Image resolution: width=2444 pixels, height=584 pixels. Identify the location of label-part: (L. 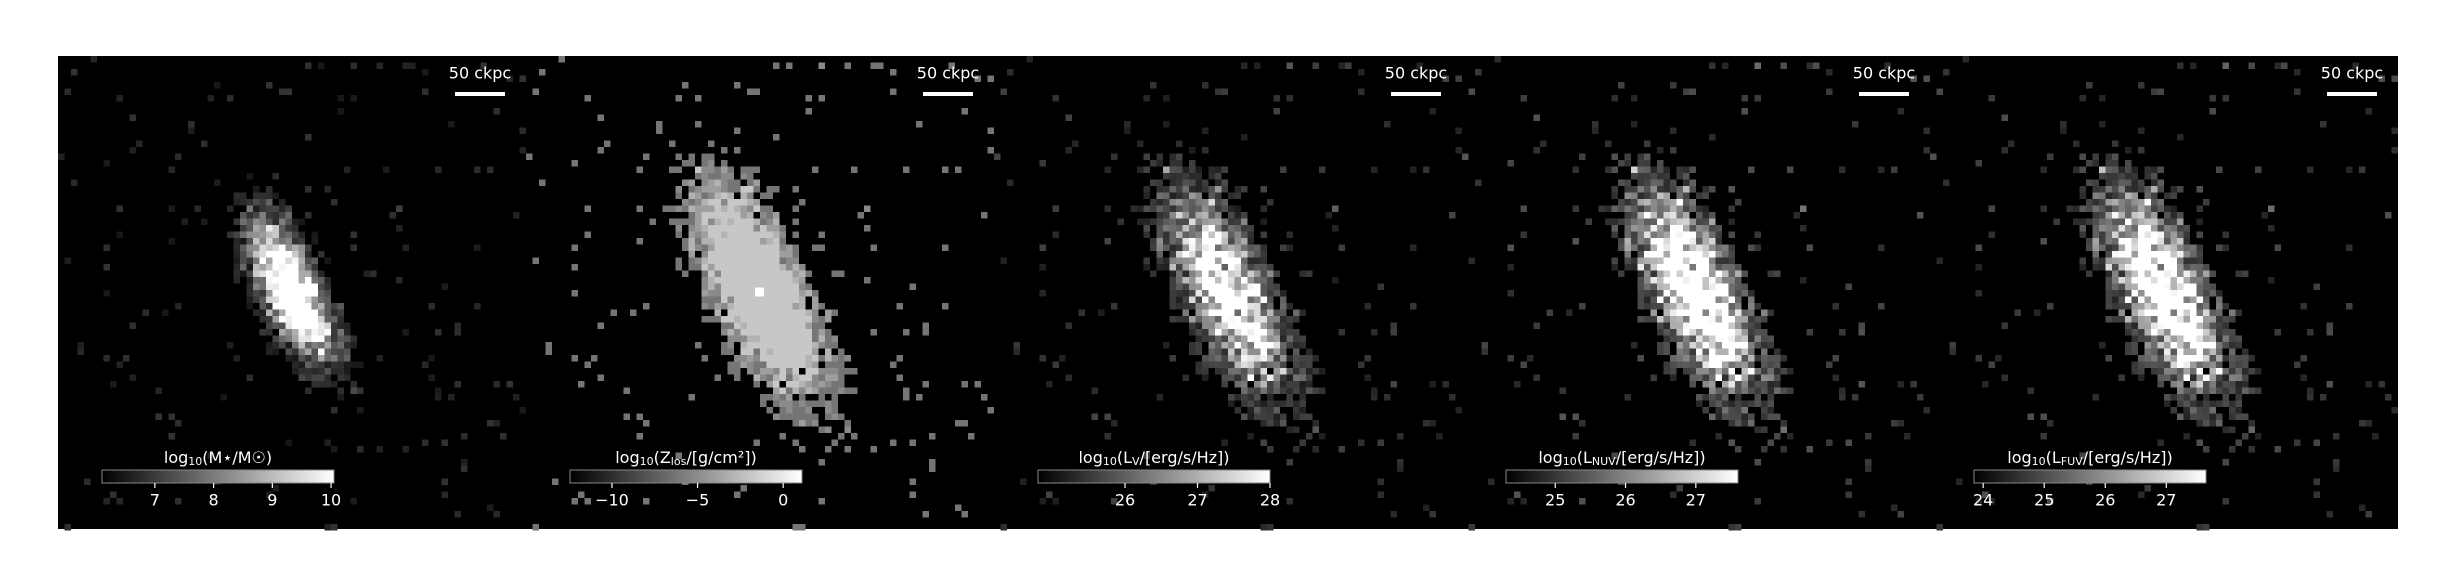
(1124, 457).